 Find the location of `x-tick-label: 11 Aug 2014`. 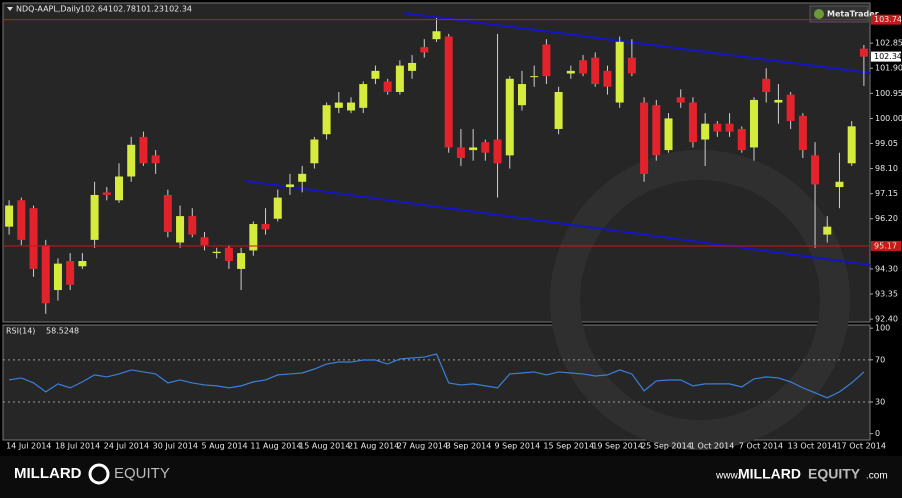

x-tick-label: 11 Aug 2014 is located at coordinates (275, 446).